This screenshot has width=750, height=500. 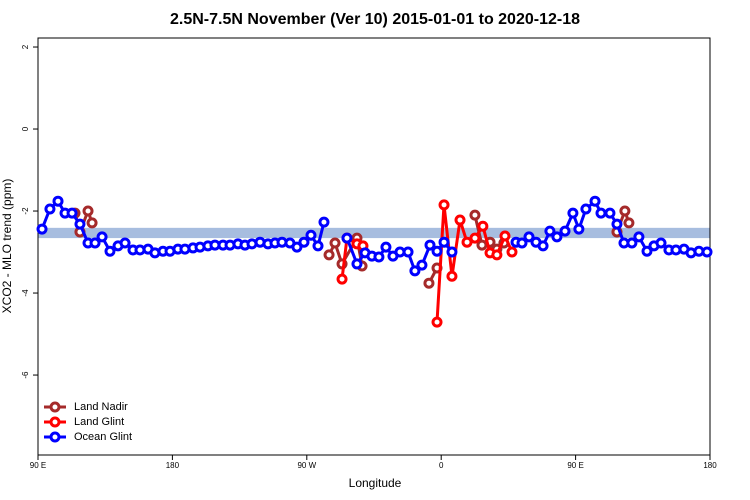 I want to click on x-tick-label: 90 W, so click(x=306, y=465).